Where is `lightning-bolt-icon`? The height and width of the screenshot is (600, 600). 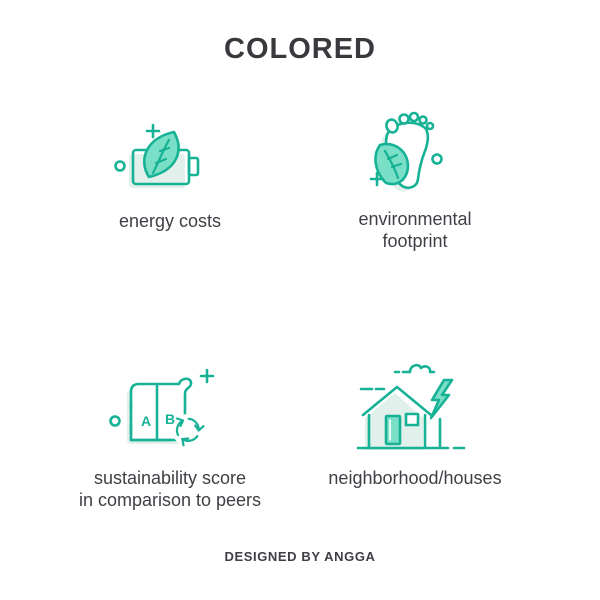
lightning-bolt-icon is located at coordinates (441, 399).